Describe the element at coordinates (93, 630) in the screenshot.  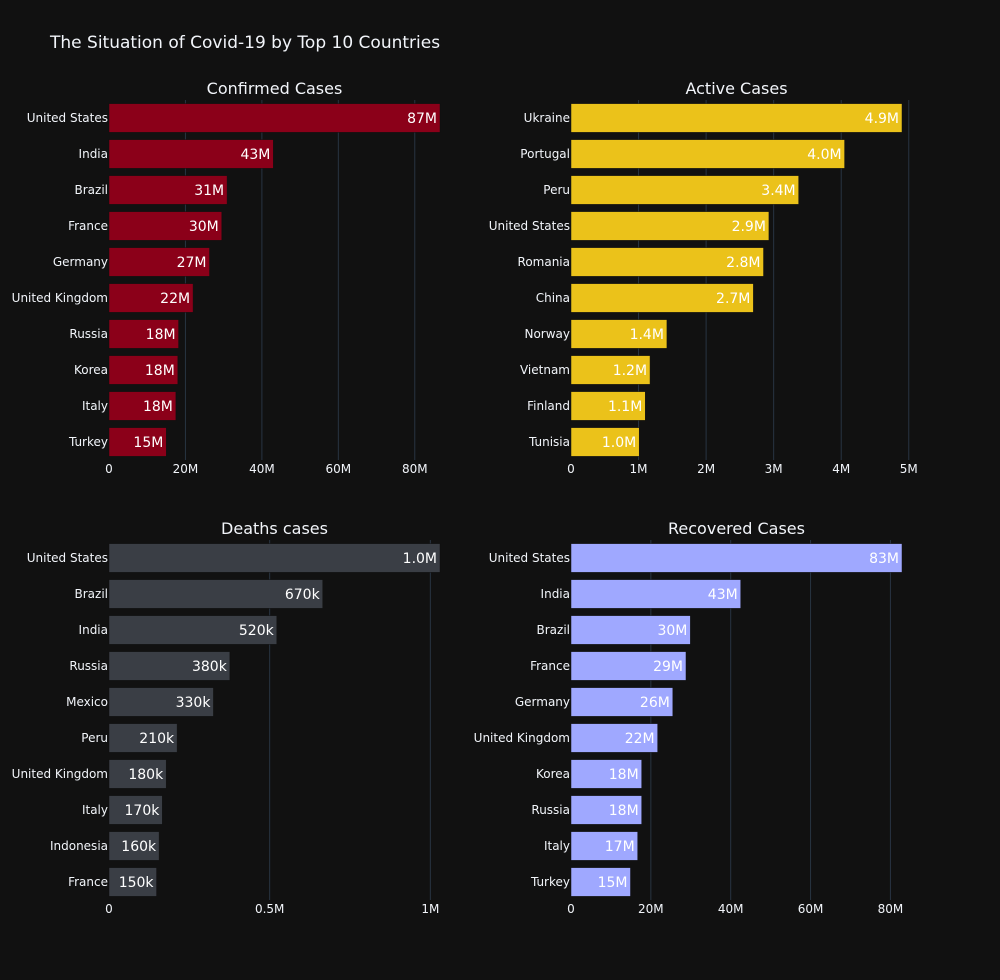
I see `category-label: India` at that location.